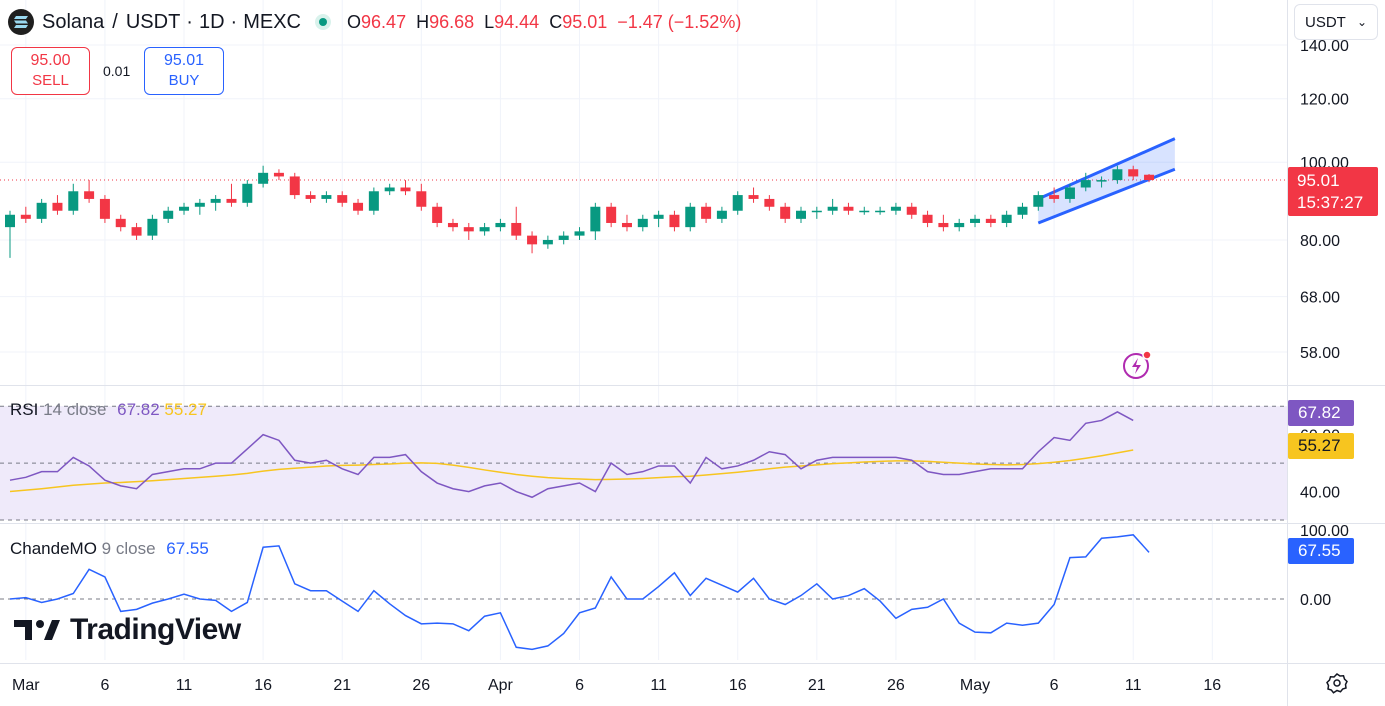 This screenshot has height=706, width=1385. Describe the element at coordinates (580, 211) in the screenshot. I see `candles` at that location.